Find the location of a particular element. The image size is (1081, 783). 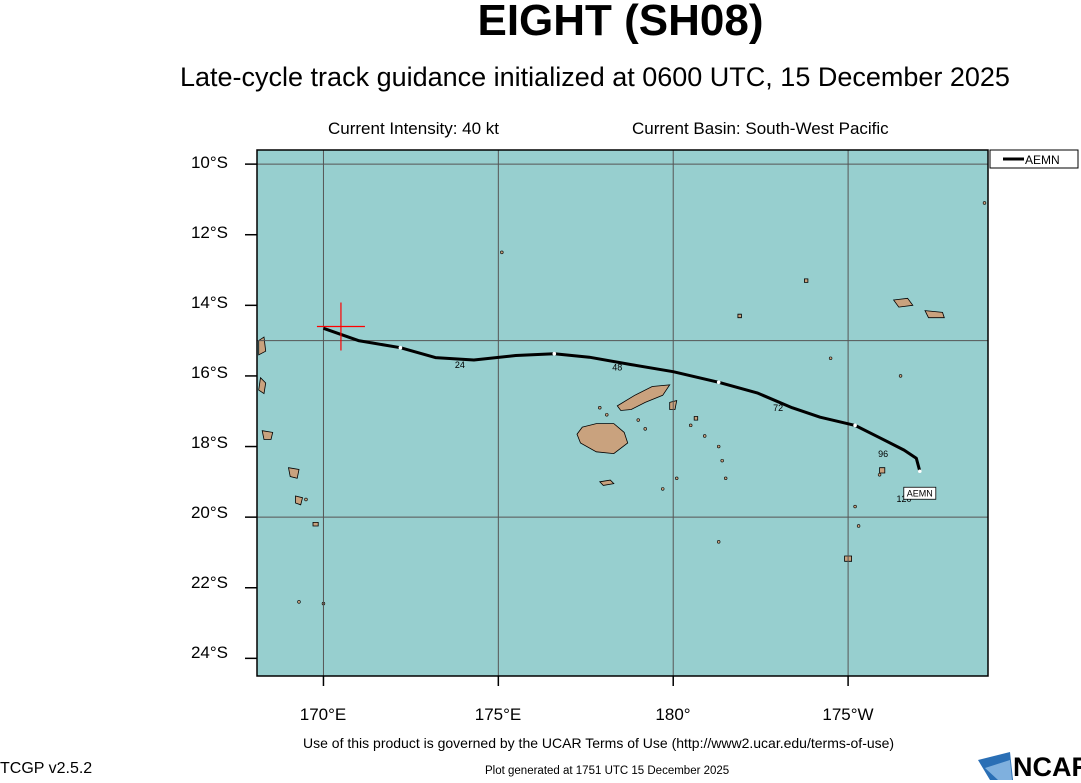

ncar-logo is located at coordinates (995, 766).